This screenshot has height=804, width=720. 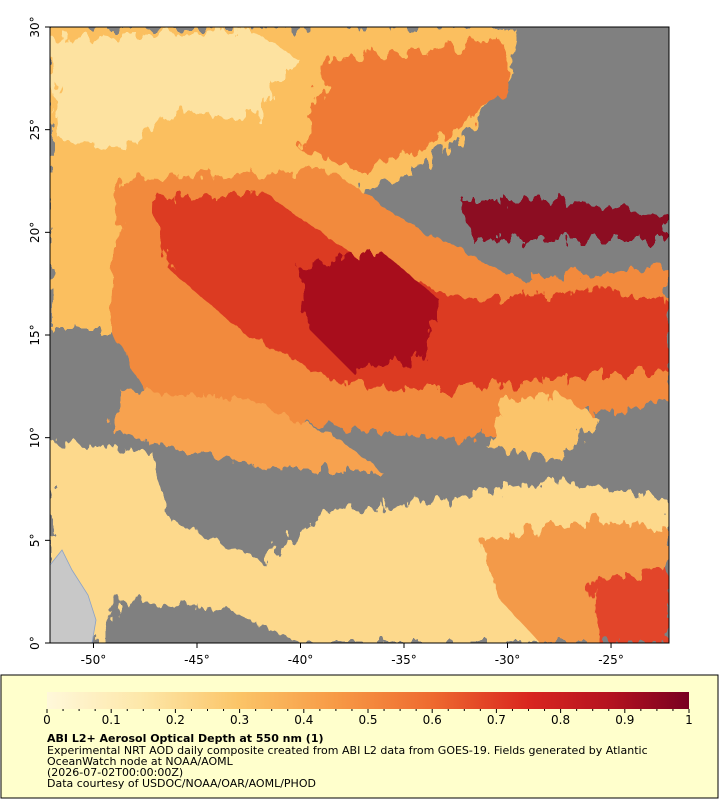 What do you see at coordinates (73, 596) in the screenshot?
I see `land` at bounding box center [73, 596].